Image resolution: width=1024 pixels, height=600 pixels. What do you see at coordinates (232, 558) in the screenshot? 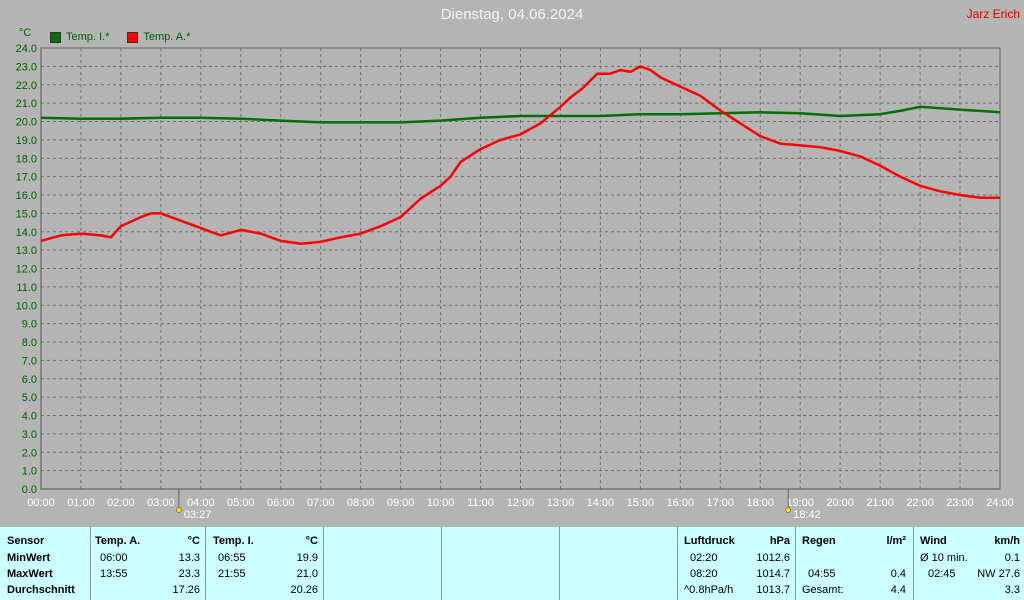
I see `temp-i-min-time: 06:55` at bounding box center [232, 558].